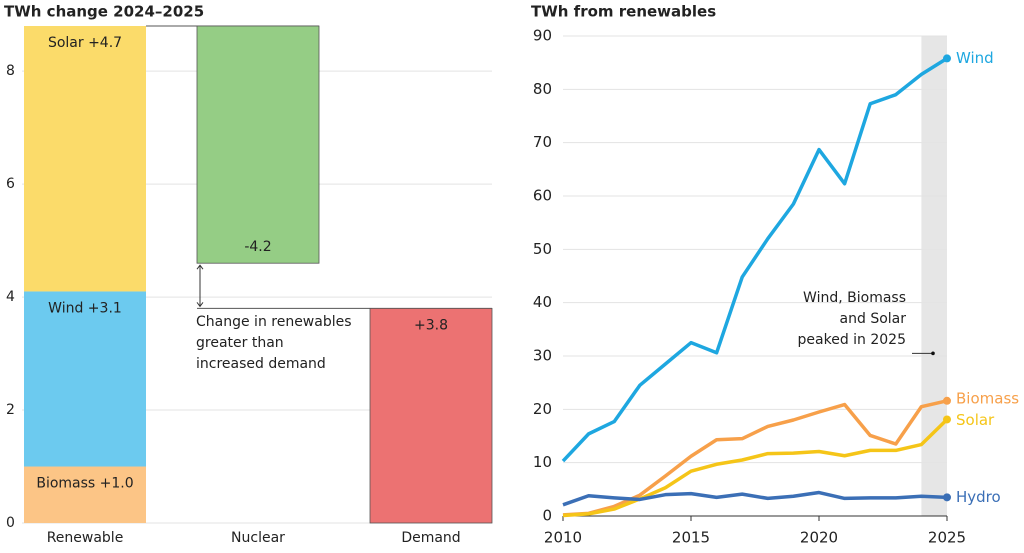 This screenshot has width=1024, height=553. I want to click on x-tick-label: 2010, so click(563, 538).